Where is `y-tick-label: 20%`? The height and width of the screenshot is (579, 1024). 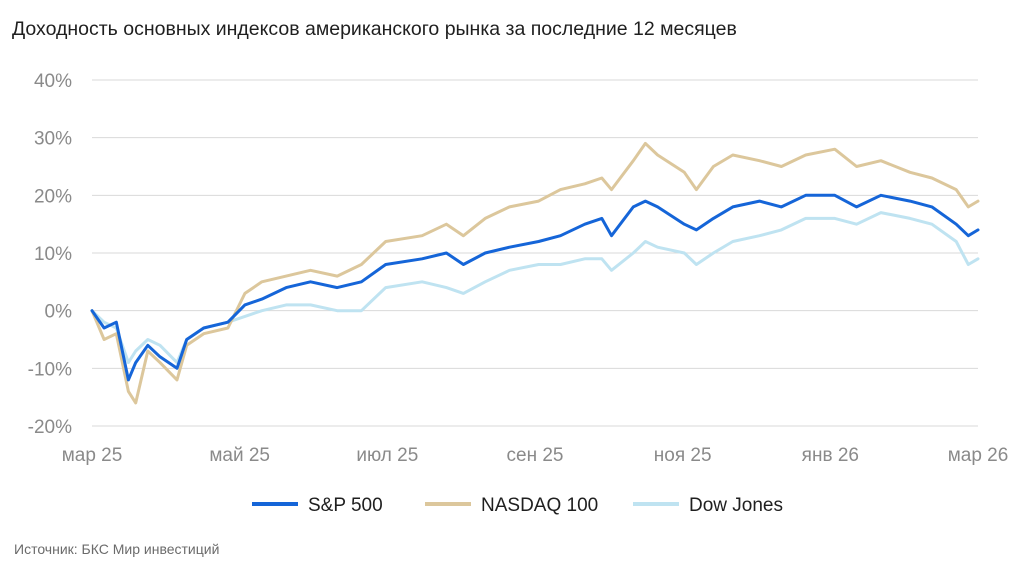
y-tick-label: 20% is located at coordinates (53, 196).